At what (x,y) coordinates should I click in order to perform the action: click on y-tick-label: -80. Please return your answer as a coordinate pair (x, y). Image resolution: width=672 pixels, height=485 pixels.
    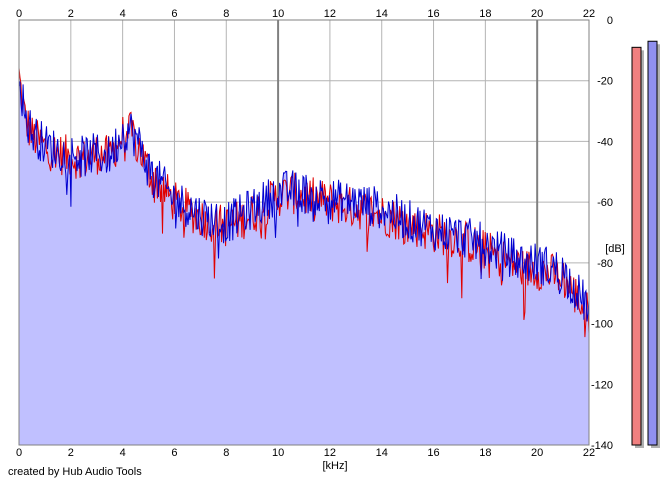
    Looking at the image, I should click on (605, 264).